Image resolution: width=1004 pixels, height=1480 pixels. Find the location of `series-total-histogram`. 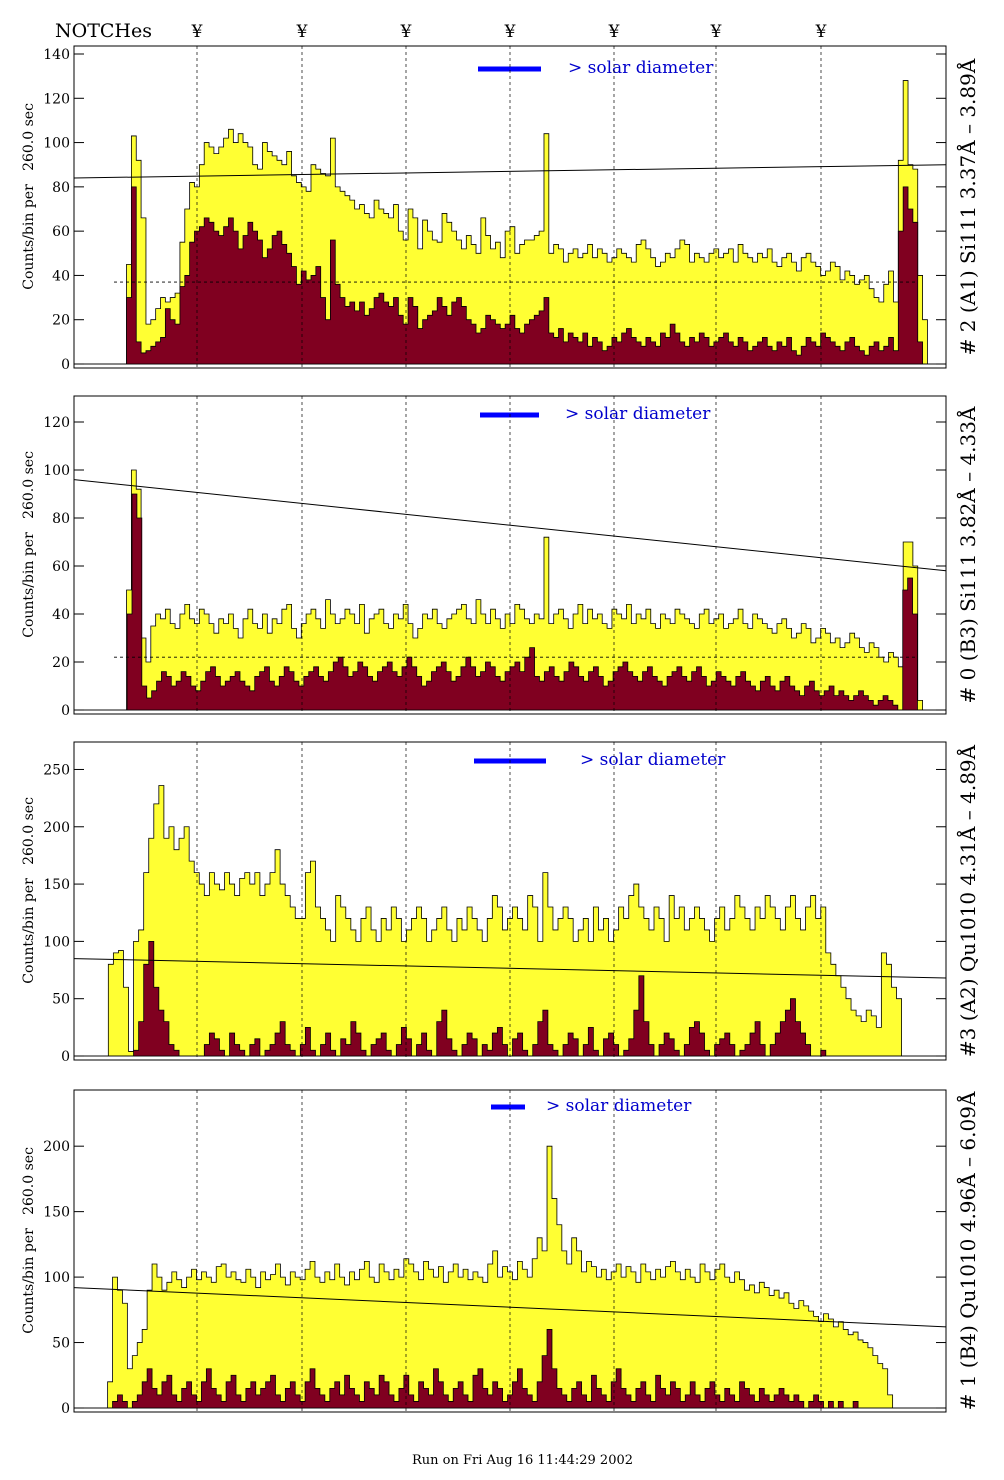

series-total-histogram is located at coordinates (510, 590).